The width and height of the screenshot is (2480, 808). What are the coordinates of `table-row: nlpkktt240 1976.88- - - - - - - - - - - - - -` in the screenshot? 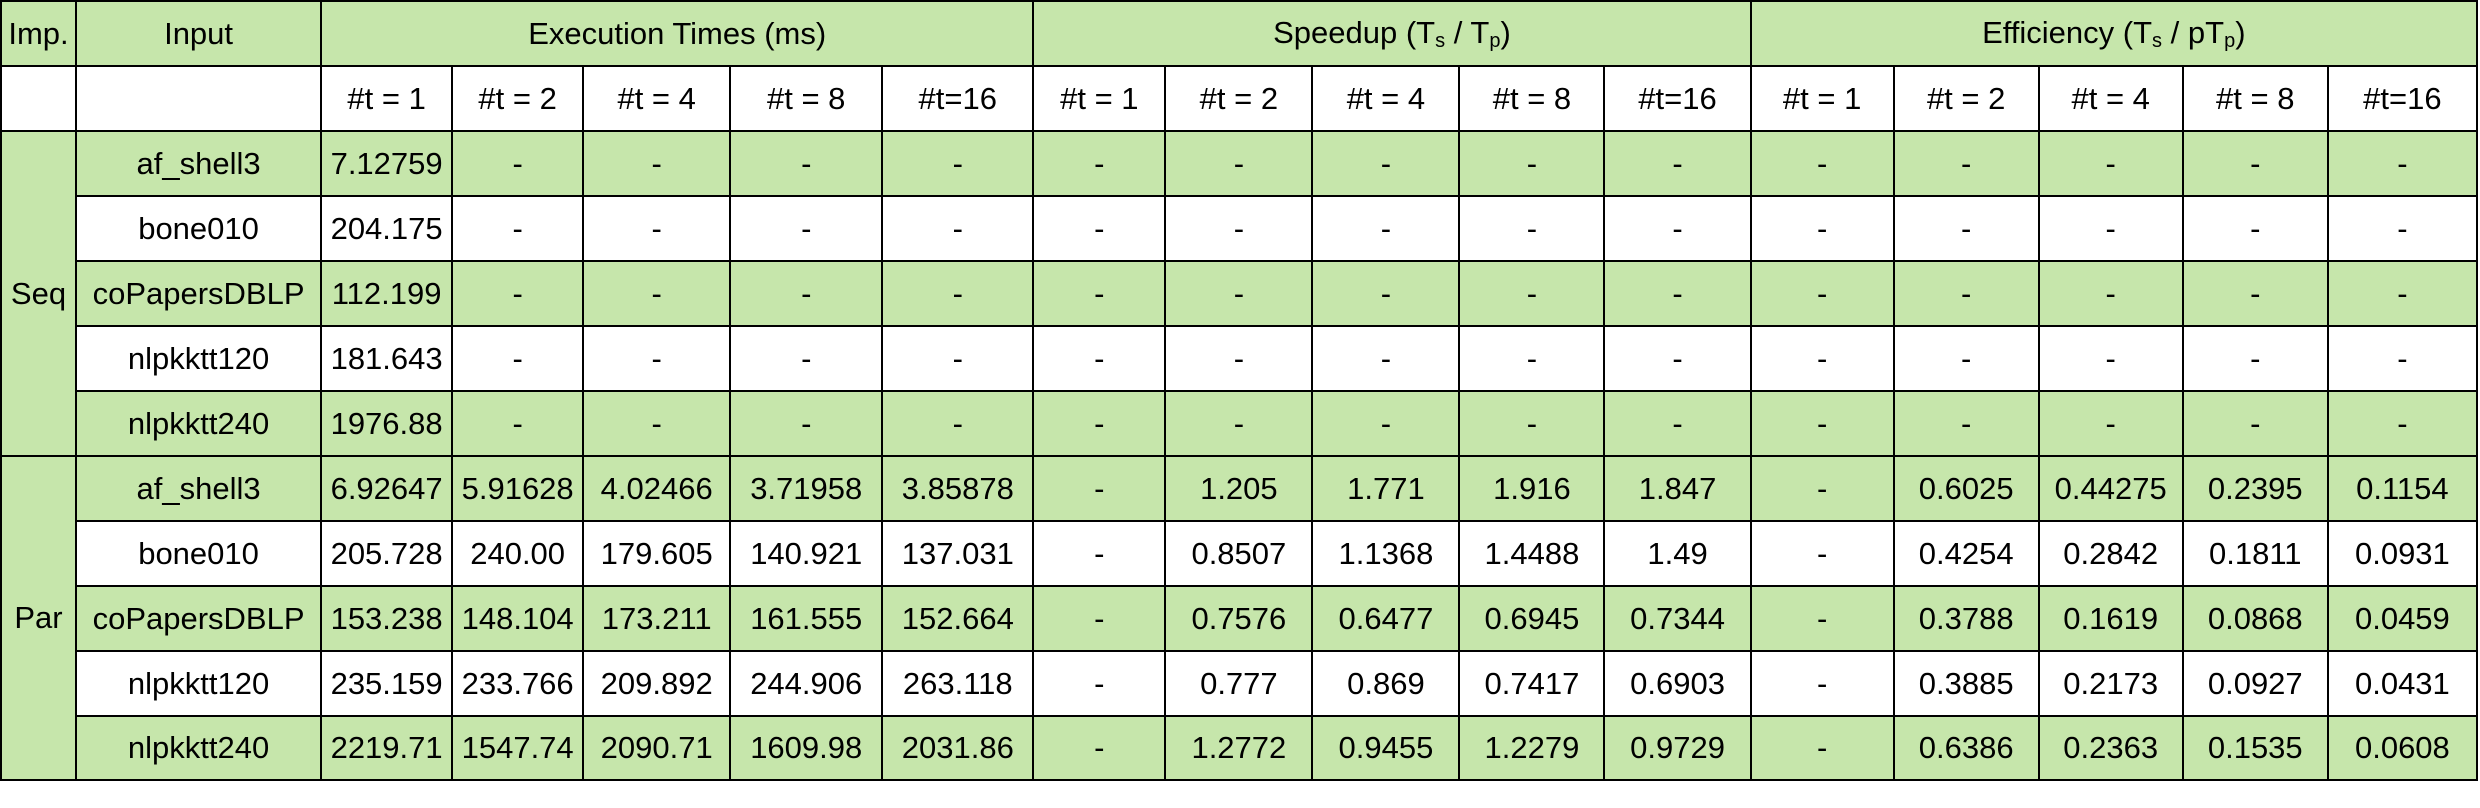 It's located at (1240, 423).